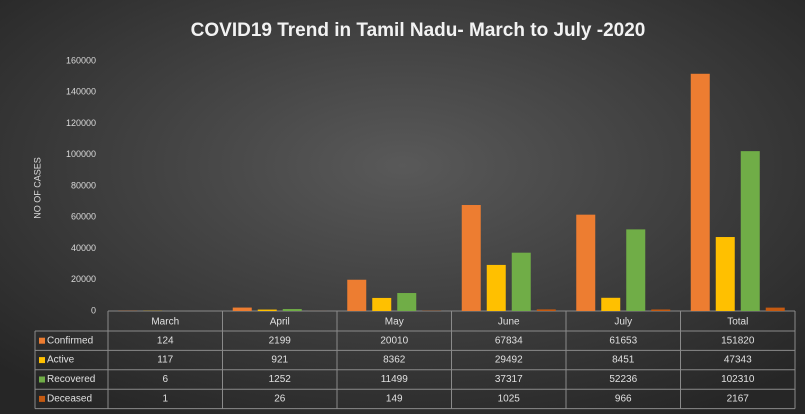 The image size is (805, 414). Describe the element at coordinates (509, 360) in the screenshot. I see `table-cell: 29492` at that location.